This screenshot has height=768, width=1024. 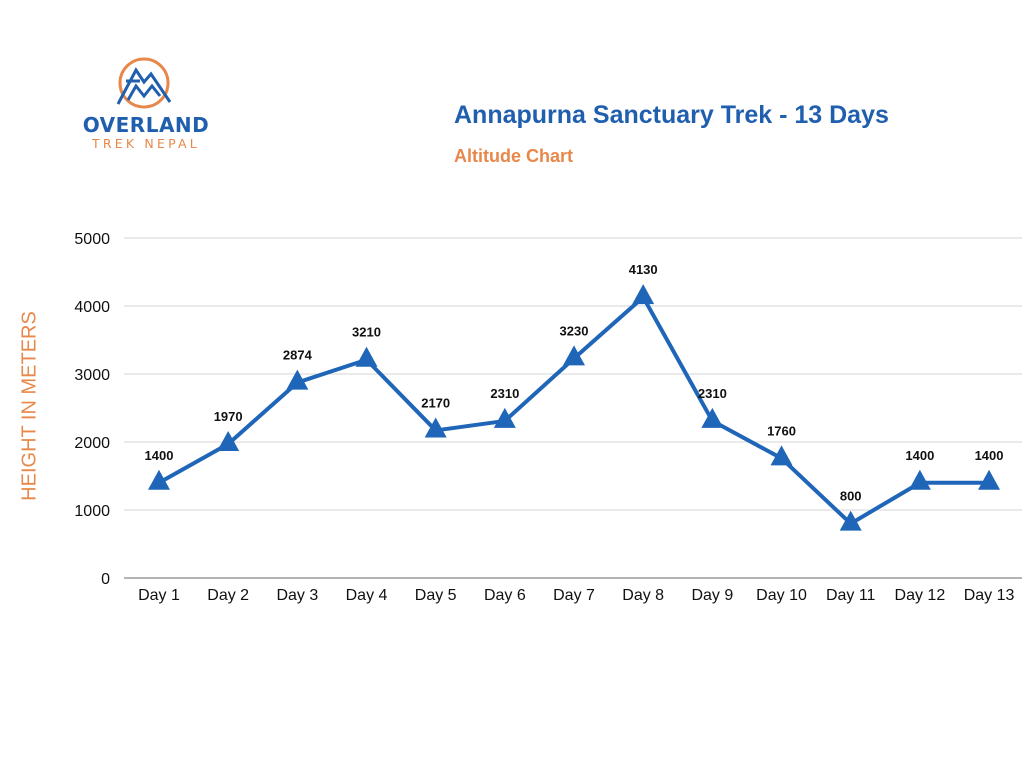 What do you see at coordinates (298, 355) in the screenshot?
I see `data-label: 2874` at bounding box center [298, 355].